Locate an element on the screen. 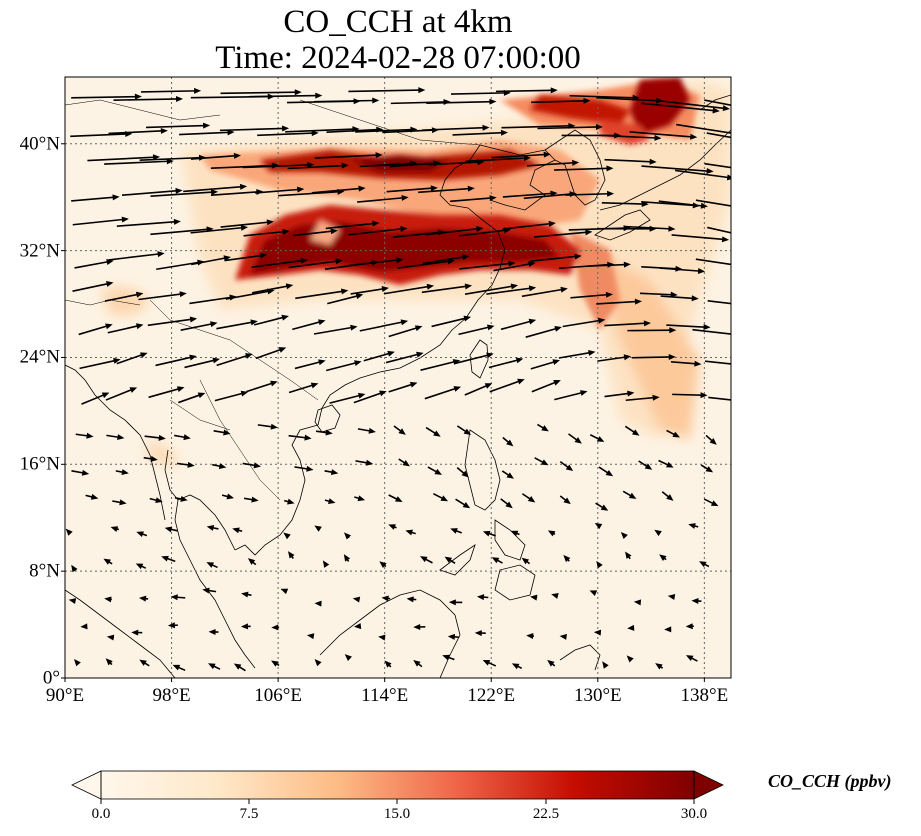  lon-tick-label: 122°E is located at coordinates (491, 695).